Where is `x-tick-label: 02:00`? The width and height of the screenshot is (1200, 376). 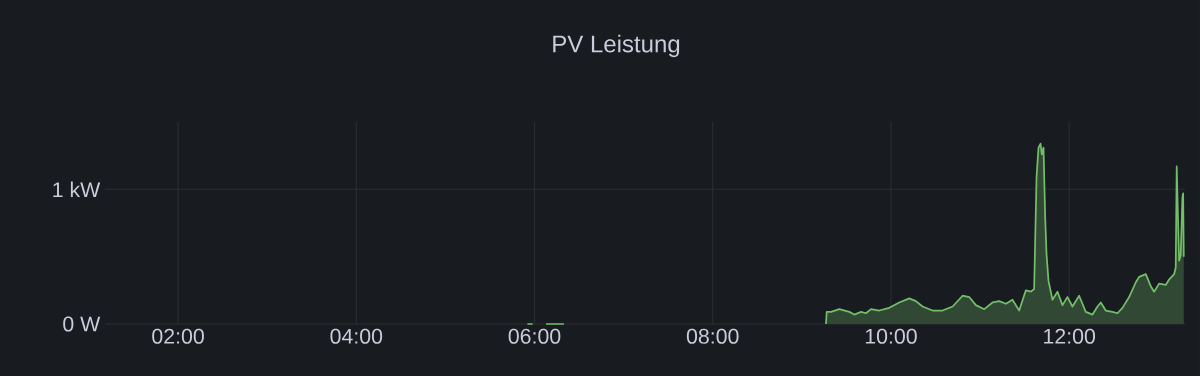
x-tick-label: 02:00 is located at coordinates (178, 336).